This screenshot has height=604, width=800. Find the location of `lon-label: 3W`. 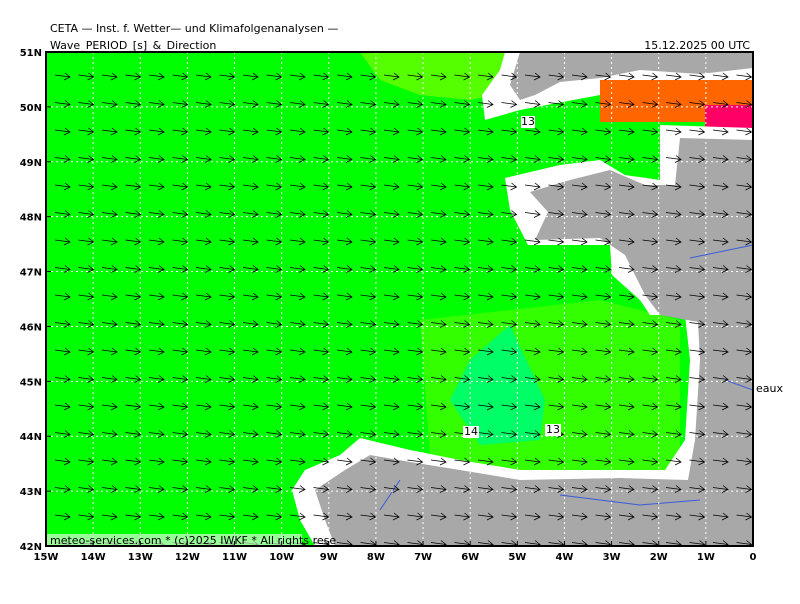

lon-label: 3W is located at coordinates (612, 557).